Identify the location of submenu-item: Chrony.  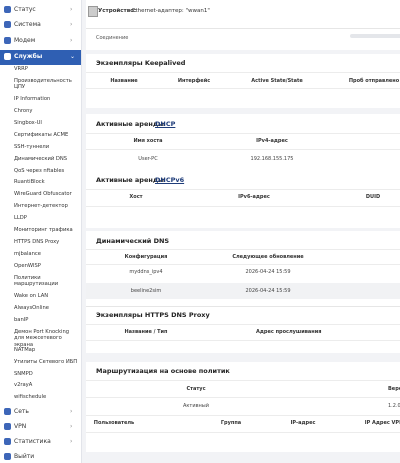
(23, 111).